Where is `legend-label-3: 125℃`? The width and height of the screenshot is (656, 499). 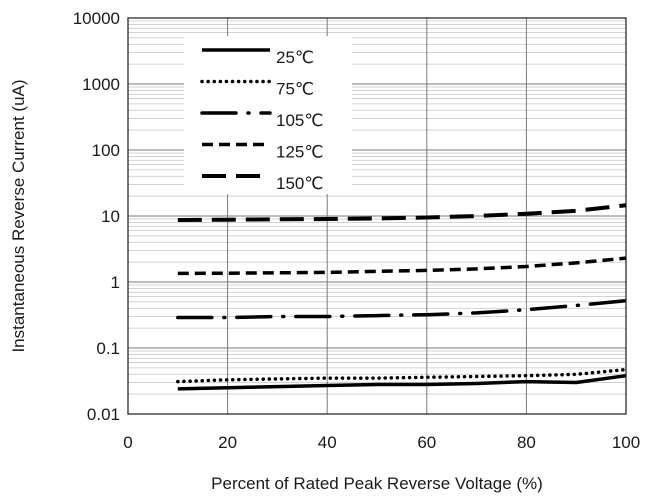
legend-label-3: 125℃ is located at coordinates (299, 152).